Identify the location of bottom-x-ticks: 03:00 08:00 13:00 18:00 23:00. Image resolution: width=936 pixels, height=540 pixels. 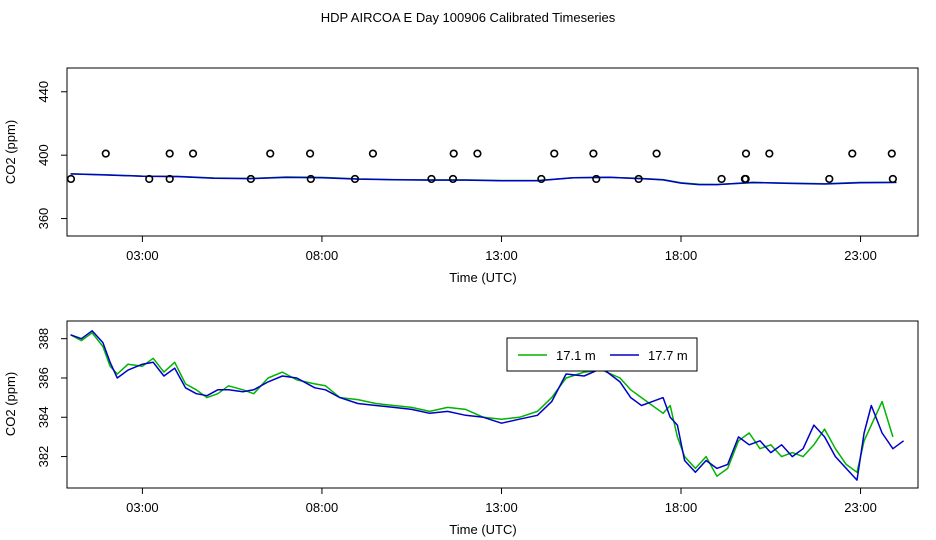
(501, 501).